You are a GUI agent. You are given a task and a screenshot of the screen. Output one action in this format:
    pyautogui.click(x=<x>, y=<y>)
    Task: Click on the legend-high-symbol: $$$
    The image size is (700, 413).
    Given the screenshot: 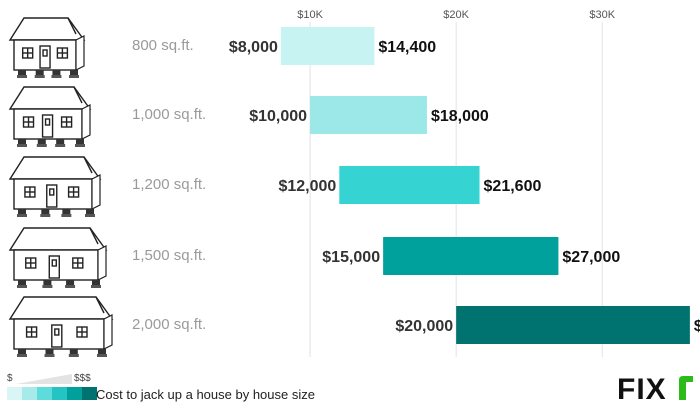 What is the action you would take?
    pyautogui.click(x=82, y=378)
    